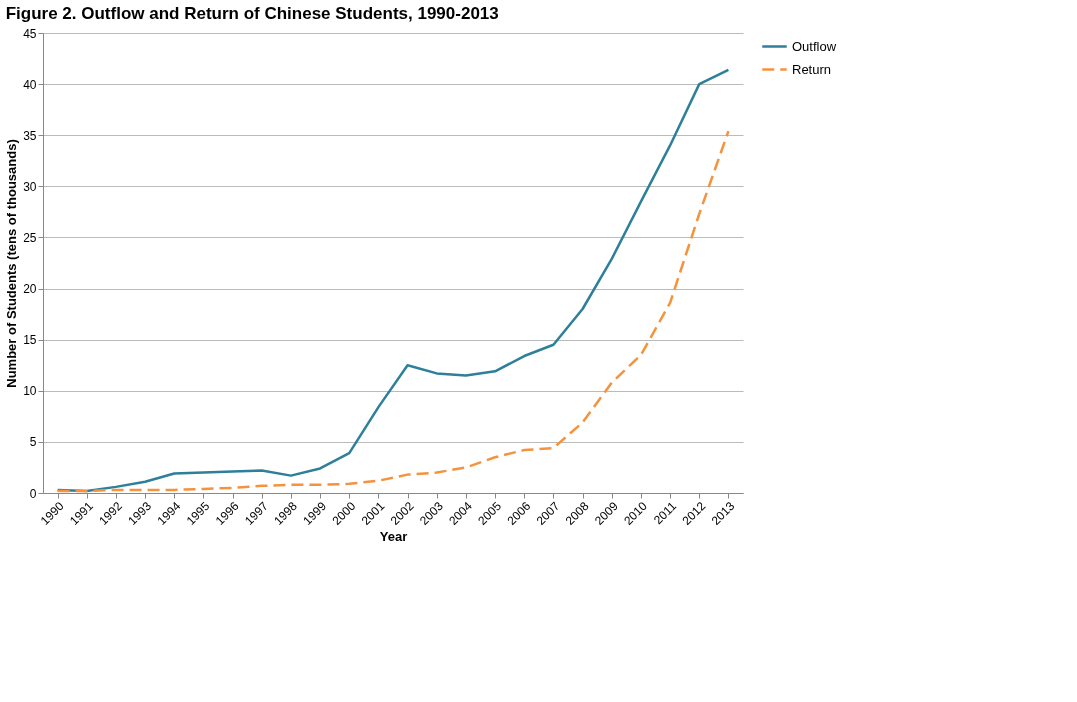 Image resolution: width=1077 pixels, height=702 pixels. I want to click on y-tick-label: 40, so click(30, 84).